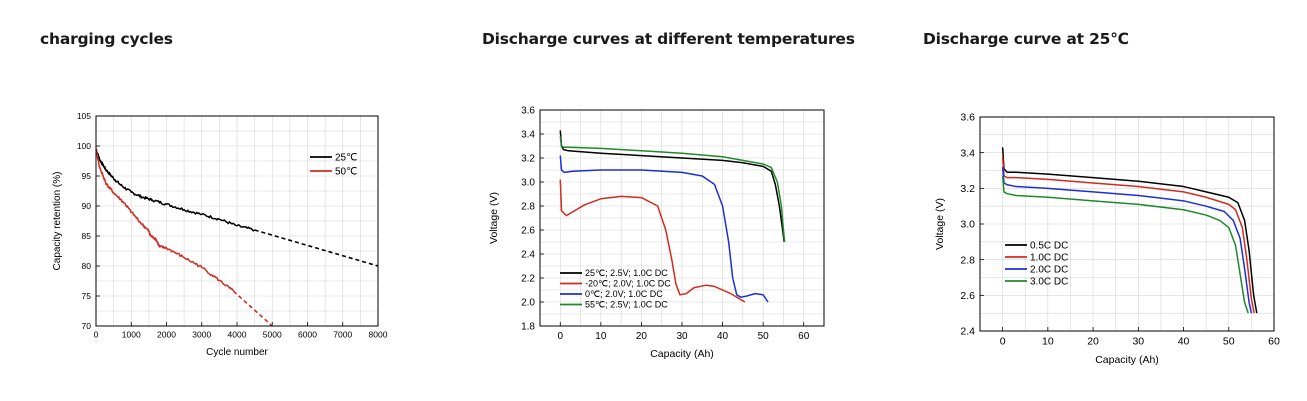 The width and height of the screenshot is (1307, 401). What do you see at coordinates (346, 172) in the screenshot?
I see `legend-label: 50℃` at bounding box center [346, 172].